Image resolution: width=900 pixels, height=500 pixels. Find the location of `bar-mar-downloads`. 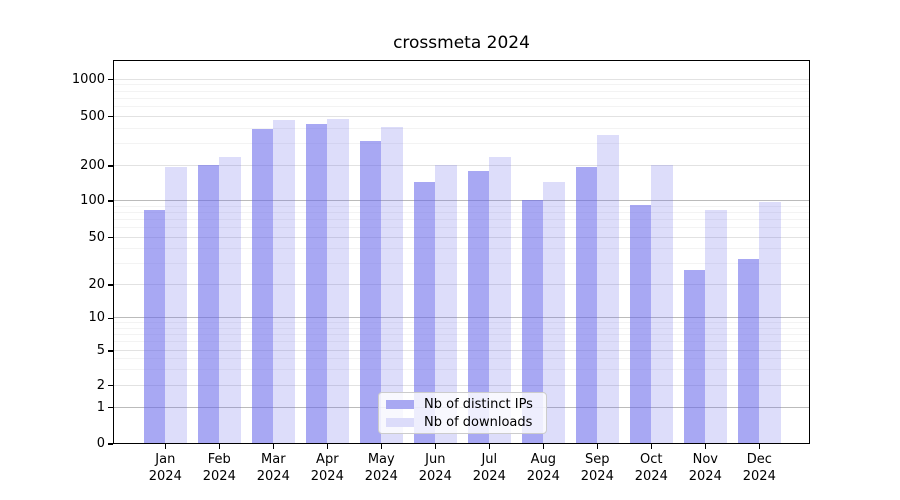

bar-mar-downloads is located at coordinates (284, 282).